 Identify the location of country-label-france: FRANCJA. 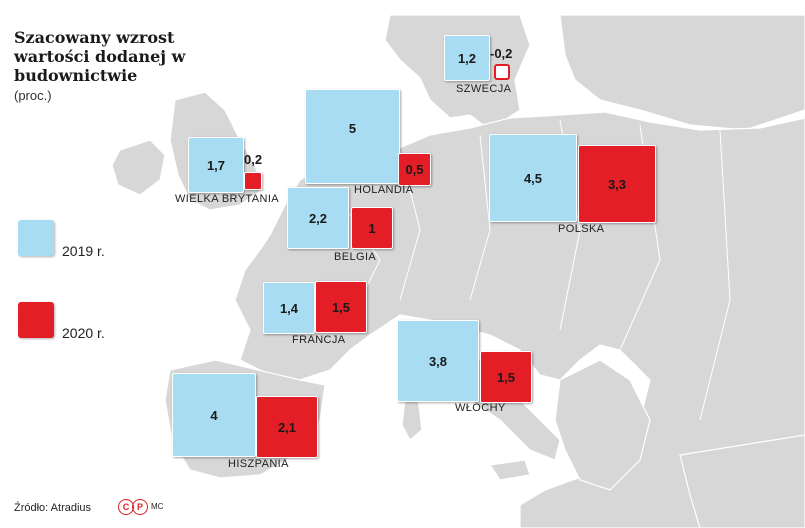
(319, 340).